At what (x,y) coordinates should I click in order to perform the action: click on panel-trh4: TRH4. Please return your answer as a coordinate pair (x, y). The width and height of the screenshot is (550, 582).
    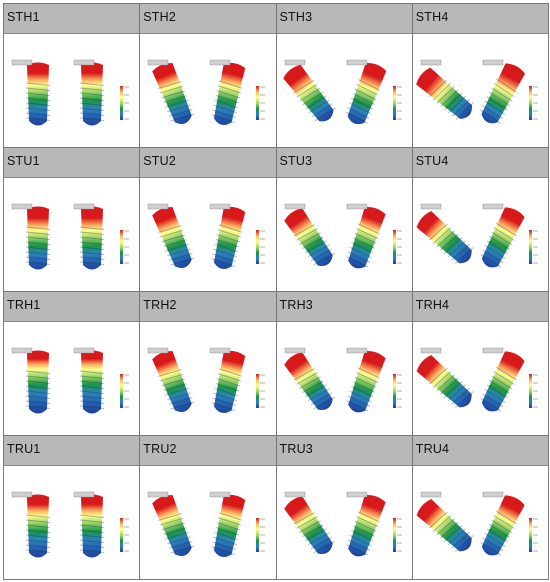
    Looking at the image, I should click on (480, 364).